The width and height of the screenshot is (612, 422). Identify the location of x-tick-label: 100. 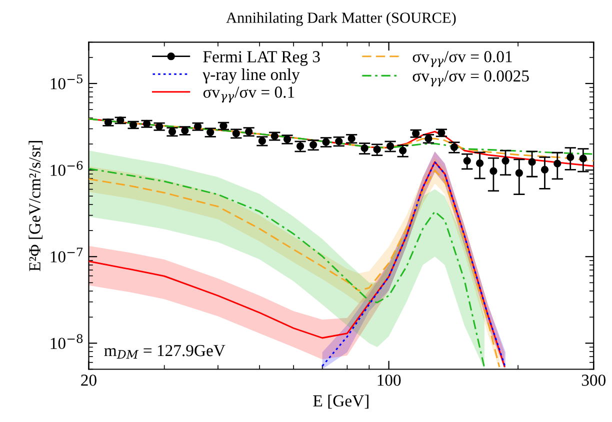
(389, 380).